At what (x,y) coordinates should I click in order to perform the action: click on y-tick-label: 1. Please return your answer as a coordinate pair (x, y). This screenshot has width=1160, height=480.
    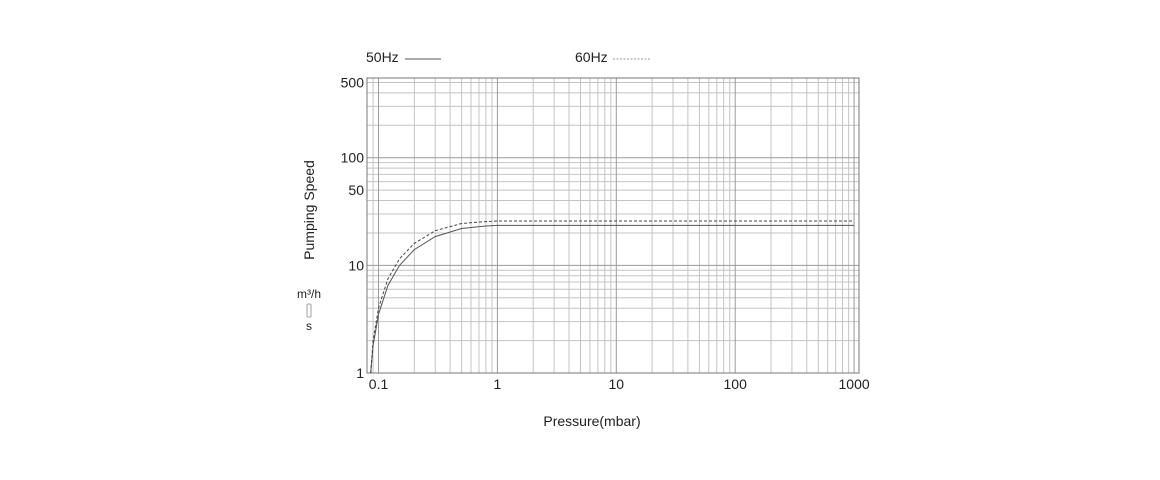
    Looking at the image, I should click on (360, 373).